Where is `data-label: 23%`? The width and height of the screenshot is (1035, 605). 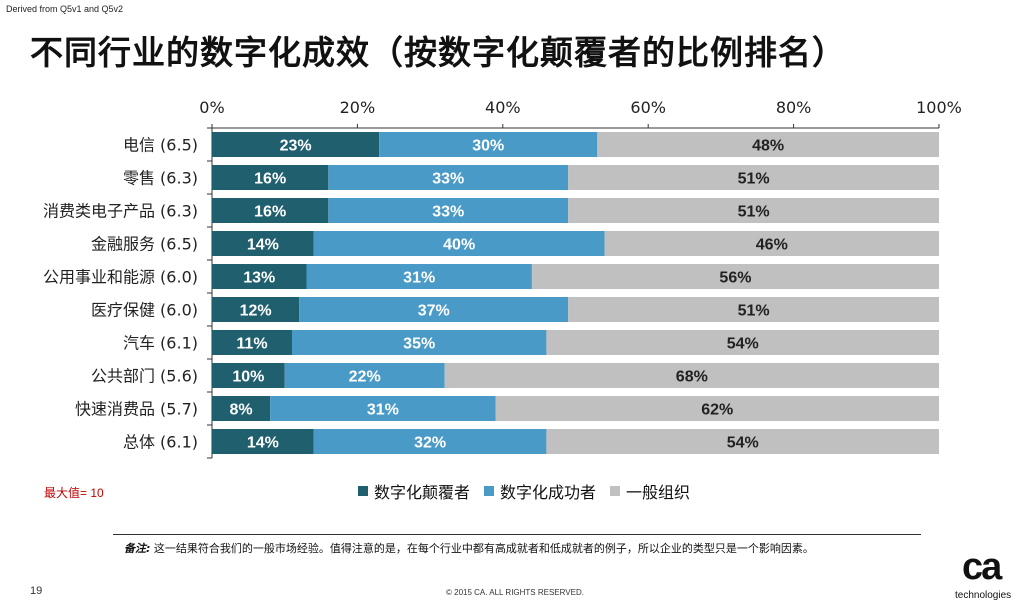 data-label: 23% is located at coordinates (296, 146).